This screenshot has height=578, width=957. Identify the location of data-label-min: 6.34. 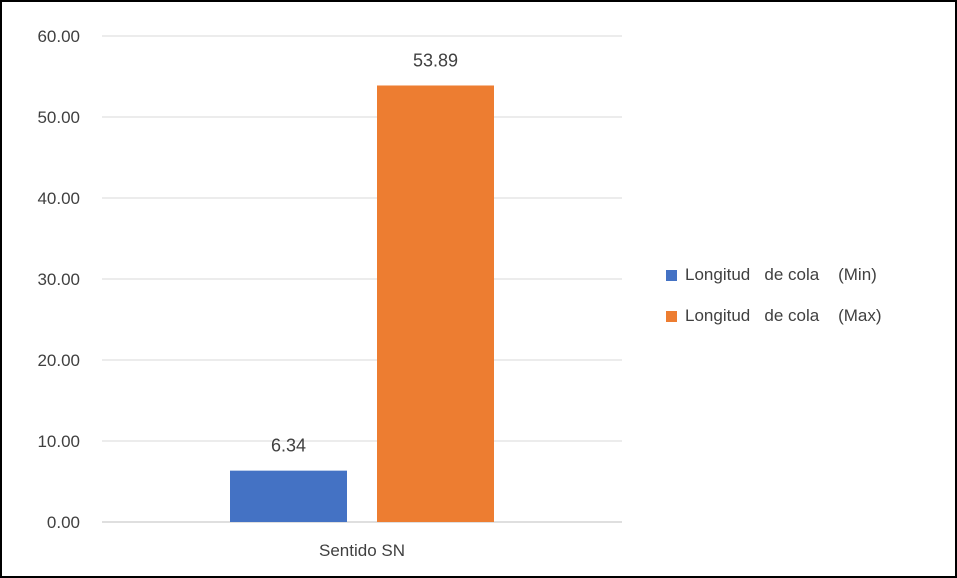
(288, 446).